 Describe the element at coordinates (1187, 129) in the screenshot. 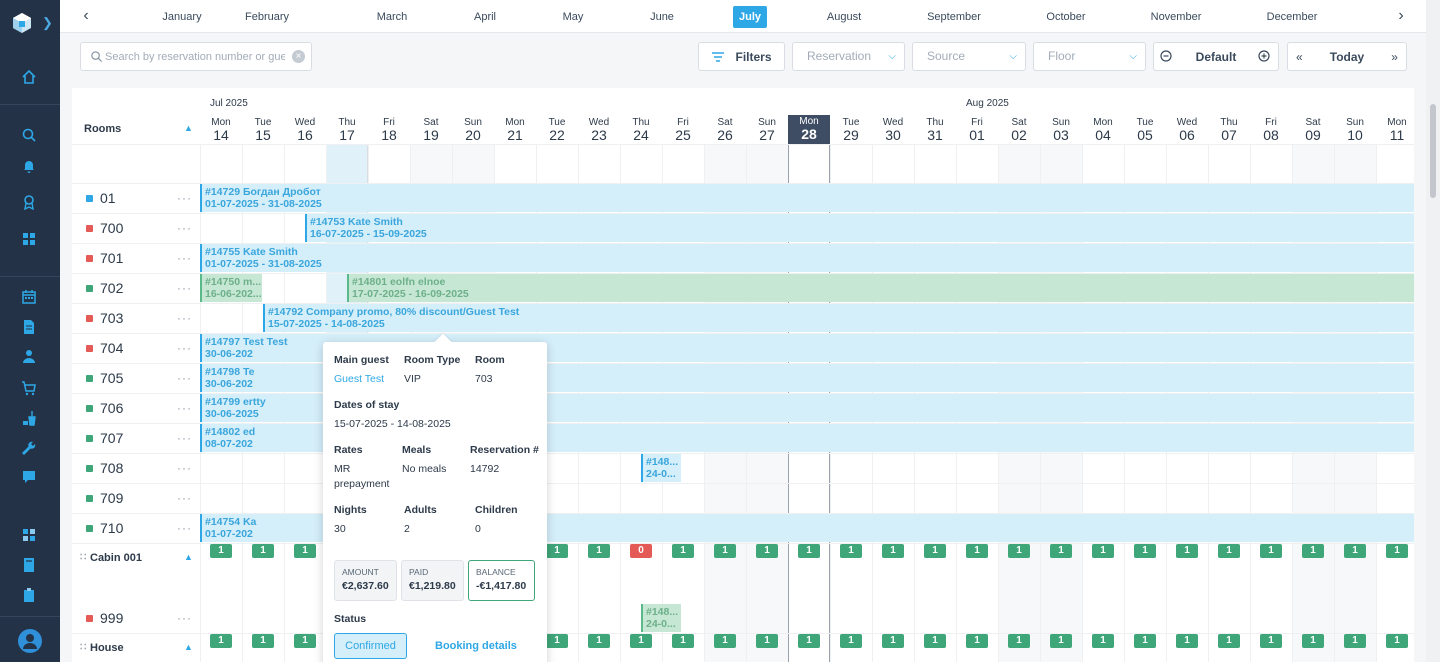

I see `day-header: Wed 06` at that location.